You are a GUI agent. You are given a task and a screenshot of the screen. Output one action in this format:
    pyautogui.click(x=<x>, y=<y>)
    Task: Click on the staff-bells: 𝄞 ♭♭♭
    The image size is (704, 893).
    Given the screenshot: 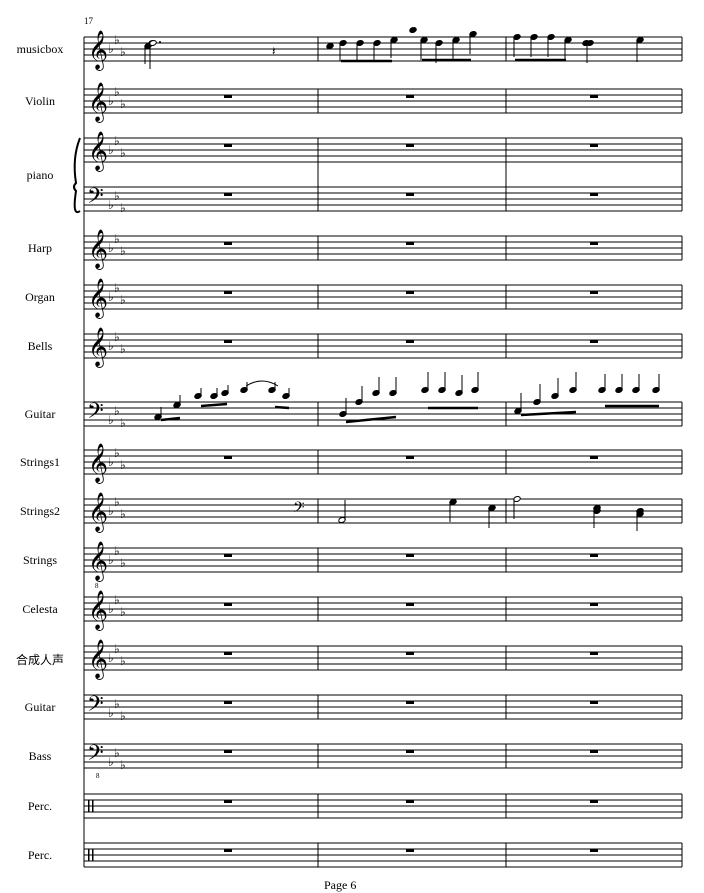 What is the action you would take?
    pyautogui.click(x=383, y=347)
    